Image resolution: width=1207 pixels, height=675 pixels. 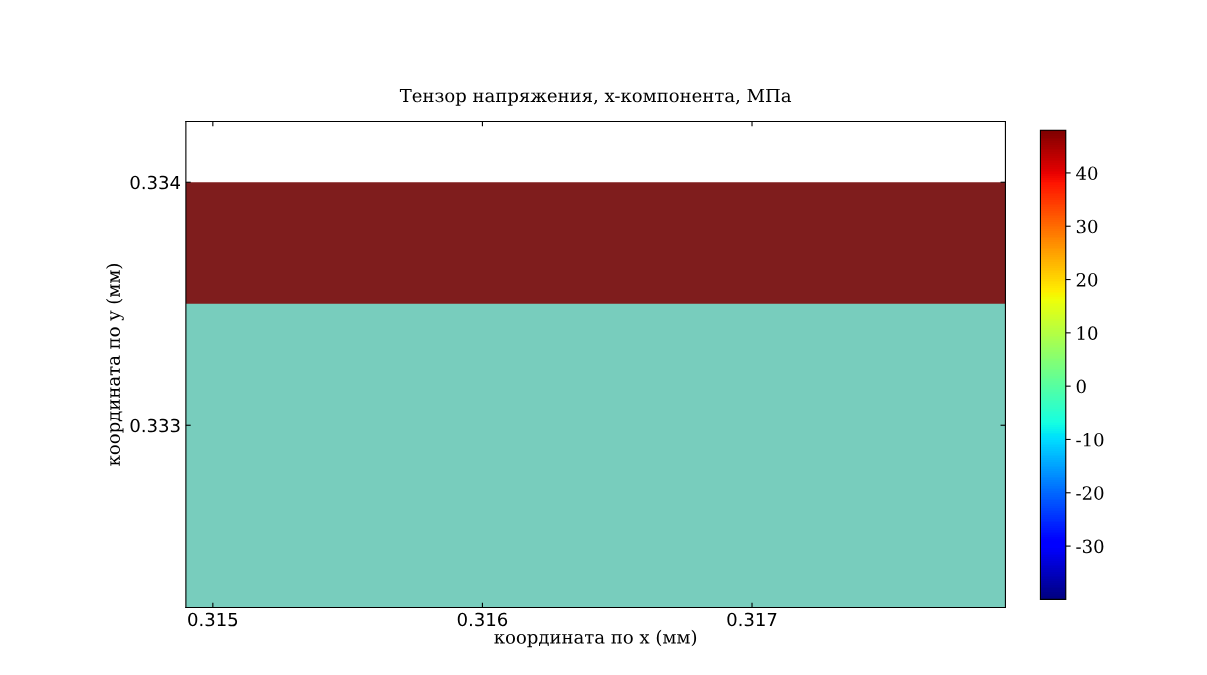 What do you see at coordinates (595, 638) in the screenshot?
I see `x-axis-title: координата по x (мм)` at bounding box center [595, 638].